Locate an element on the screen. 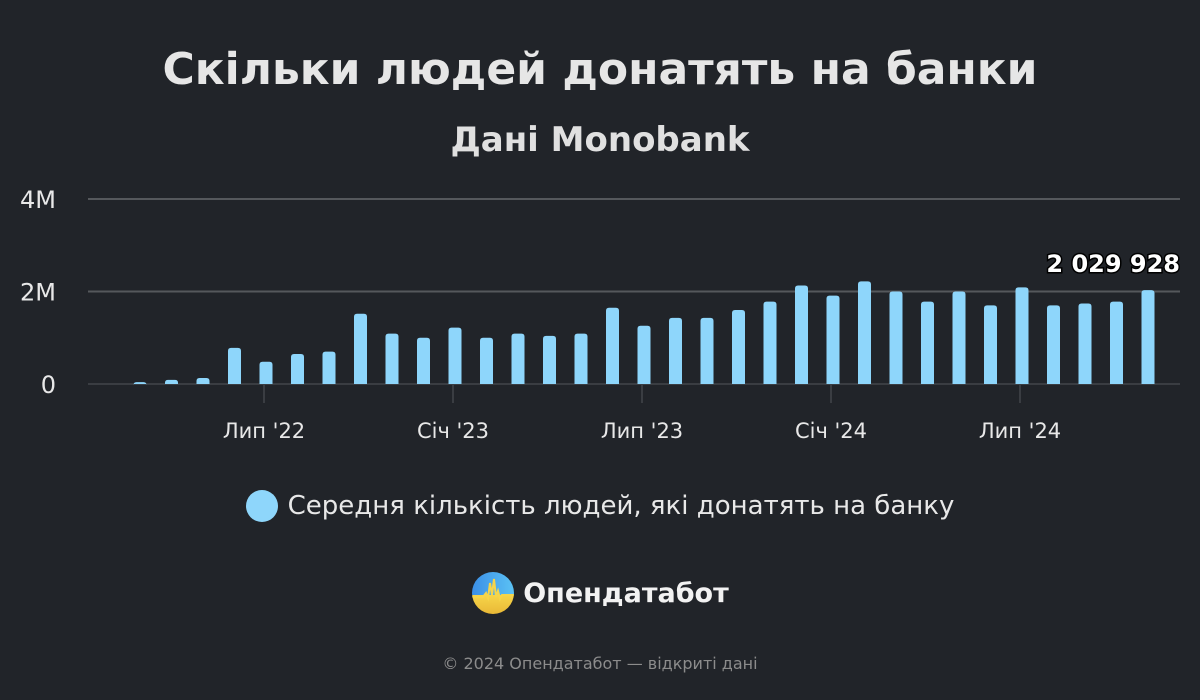  data-label: 2 029 928 is located at coordinates (1113, 264).